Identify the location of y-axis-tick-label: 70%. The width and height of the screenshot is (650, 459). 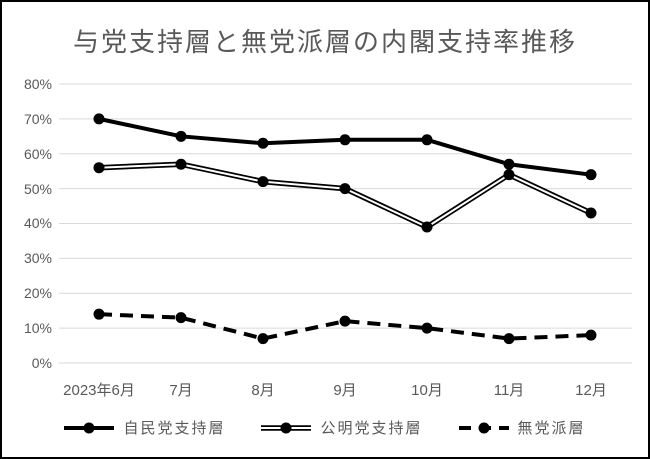
(37, 119).